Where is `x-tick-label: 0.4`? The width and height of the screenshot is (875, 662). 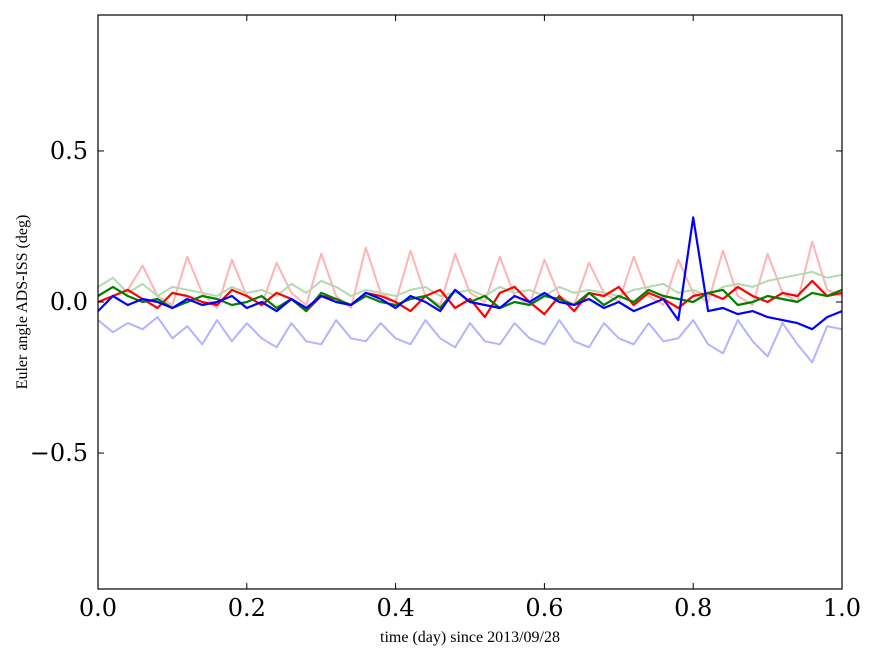
x-tick-label: 0.4 is located at coordinates (396, 608).